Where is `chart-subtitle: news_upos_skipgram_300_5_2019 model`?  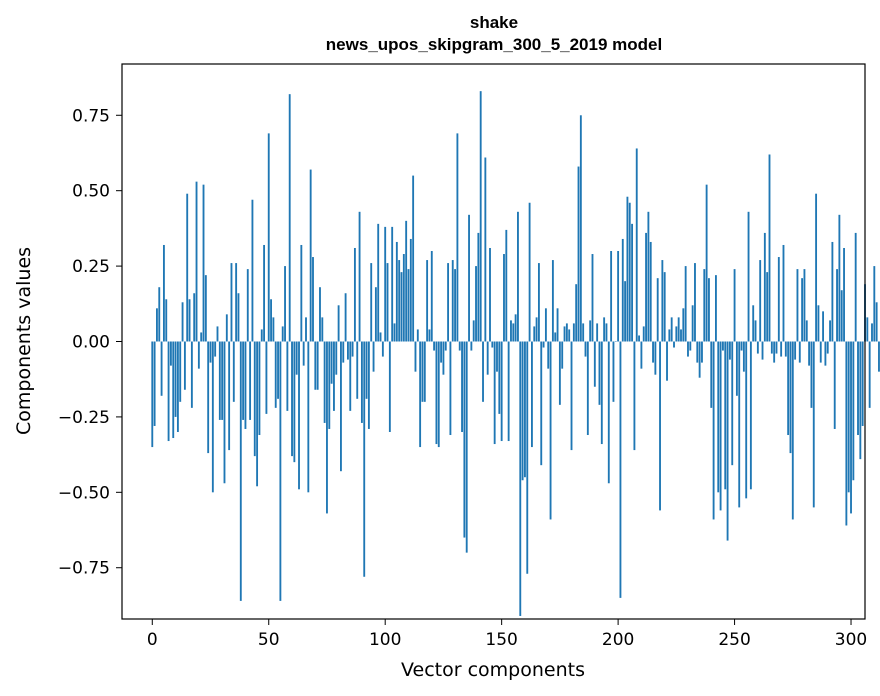
chart-subtitle: news_upos_skipgram_300_5_2019 model is located at coordinates (494, 44).